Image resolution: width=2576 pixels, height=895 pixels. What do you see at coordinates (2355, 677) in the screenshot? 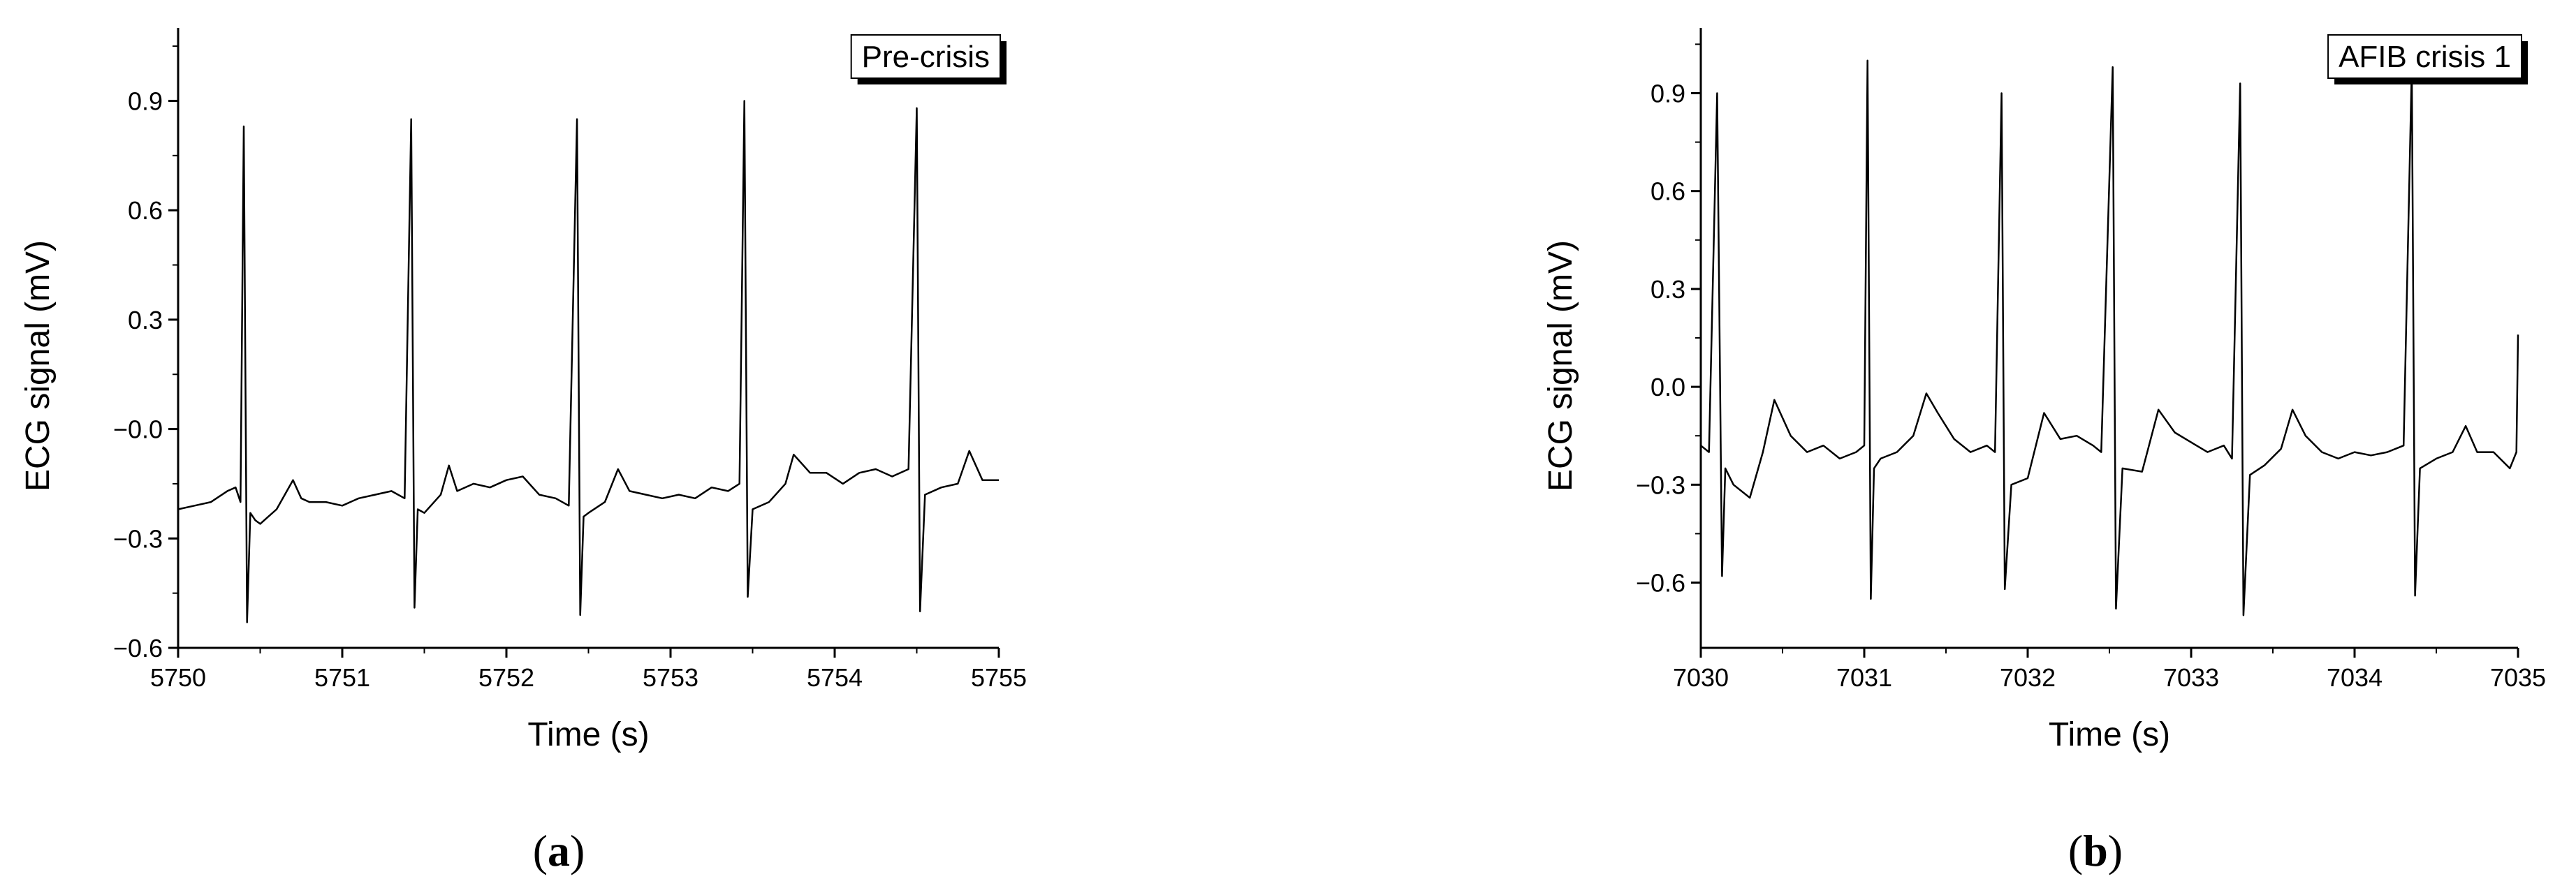
I see `x-tick-label: 7034` at bounding box center [2355, 677].